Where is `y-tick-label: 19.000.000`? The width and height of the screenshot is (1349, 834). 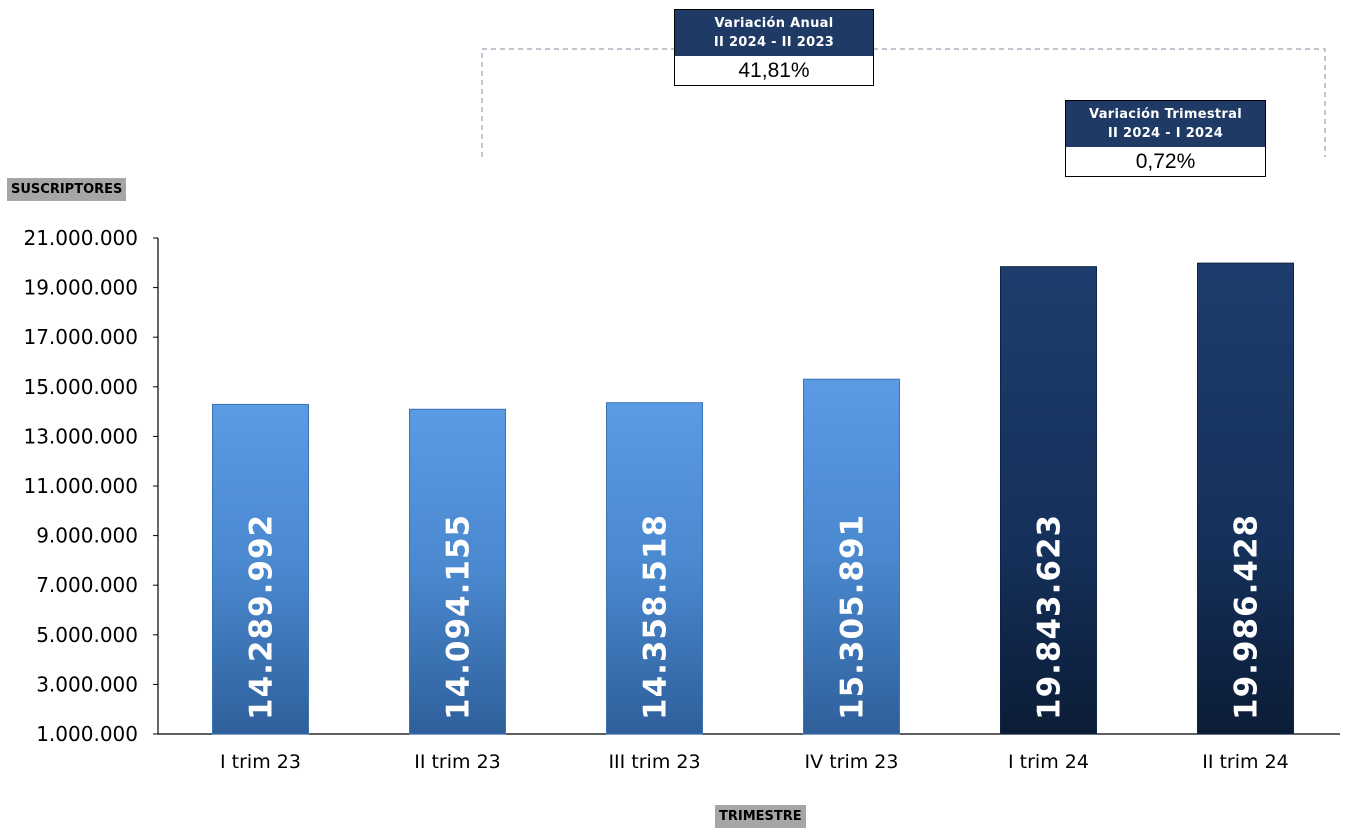
y-tick-label: 19.000.000 is located at coordinates (80, 288).